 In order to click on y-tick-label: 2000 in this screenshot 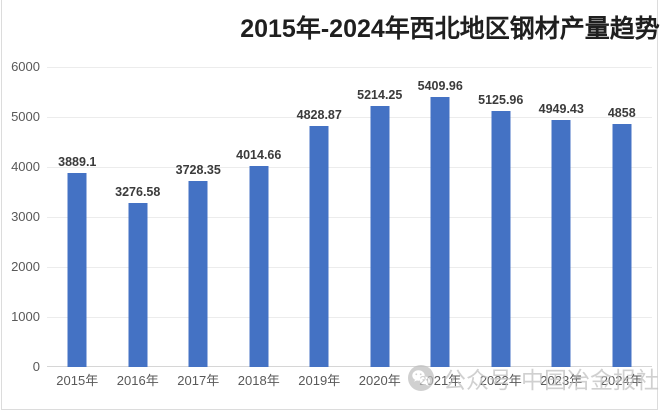, I will do `click(25, 266)`.